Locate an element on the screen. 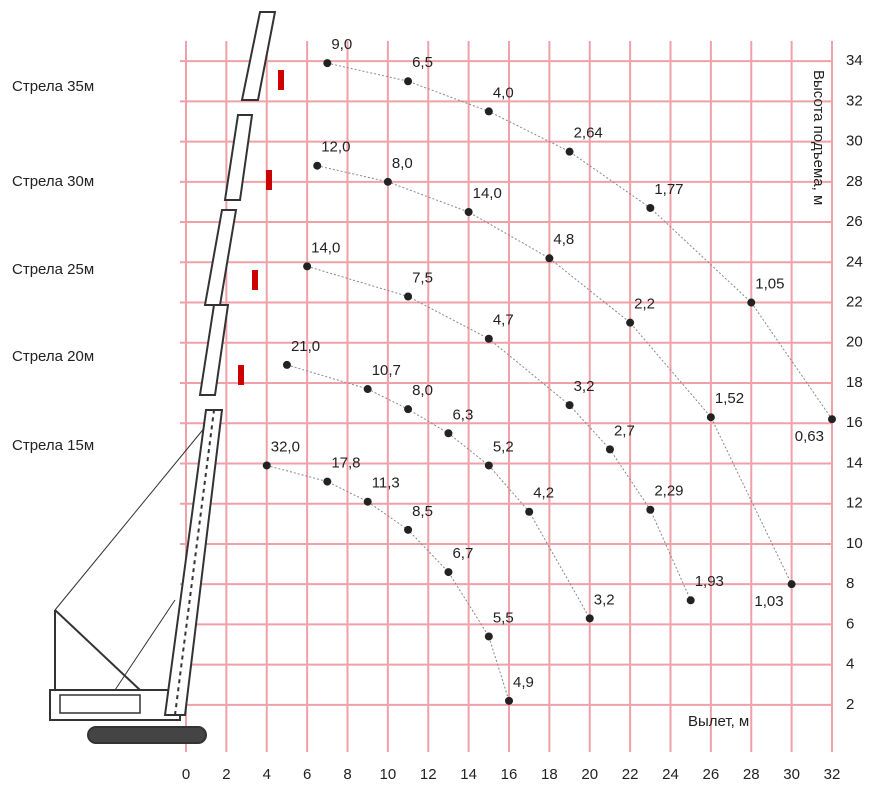  value-label: 21,0 is located at coordinates (305, 346).